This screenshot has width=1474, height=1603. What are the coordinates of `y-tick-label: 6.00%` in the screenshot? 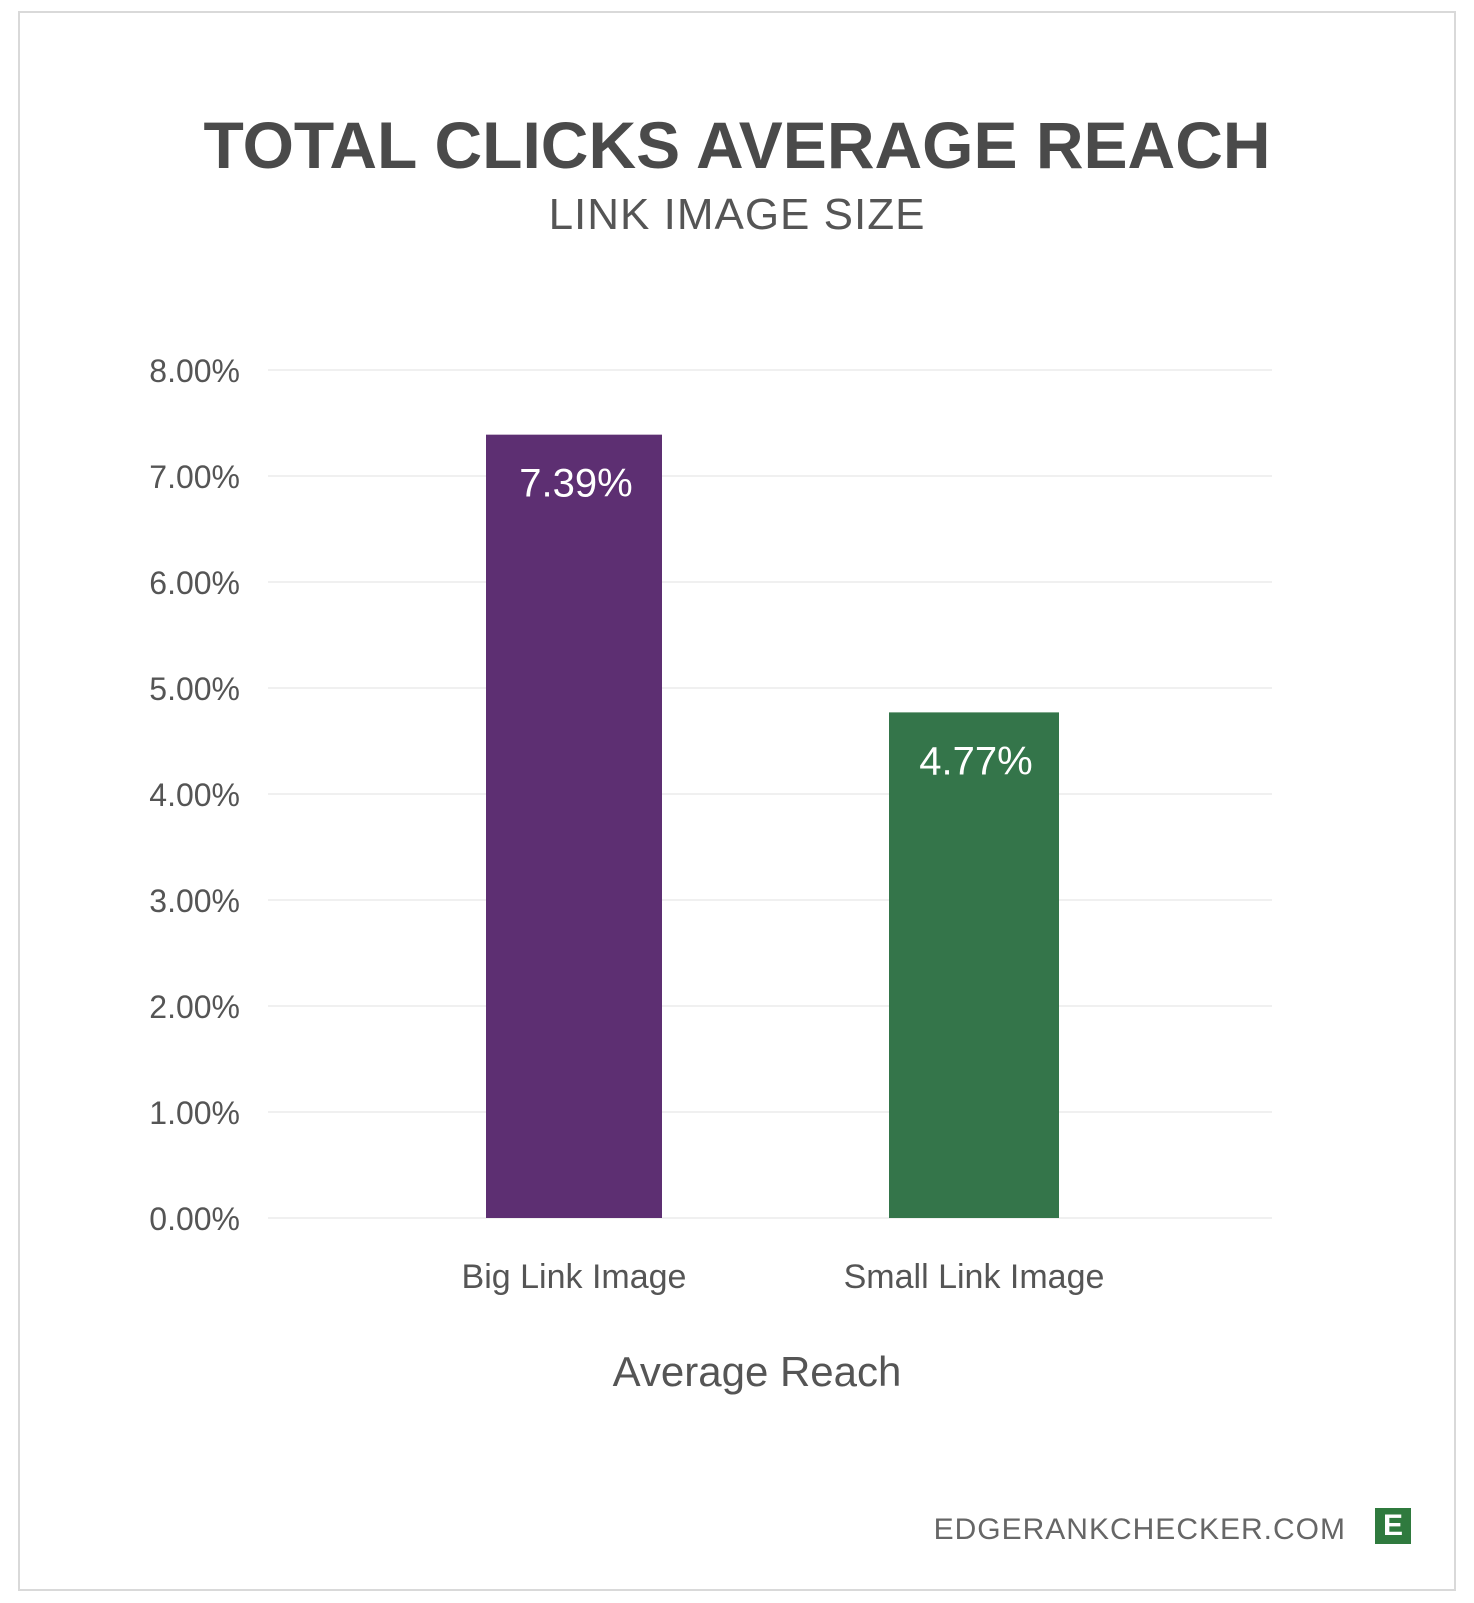 It's located at (194, 583).